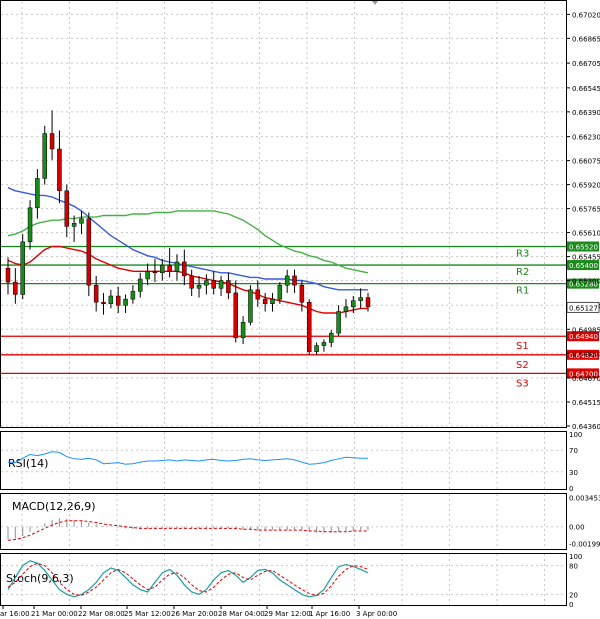 The image size is (600, 619). Describe the element at coordinates (194, 614) in the screenshot. I see `time-tick-label: 26 Mar 20:00` at that location.